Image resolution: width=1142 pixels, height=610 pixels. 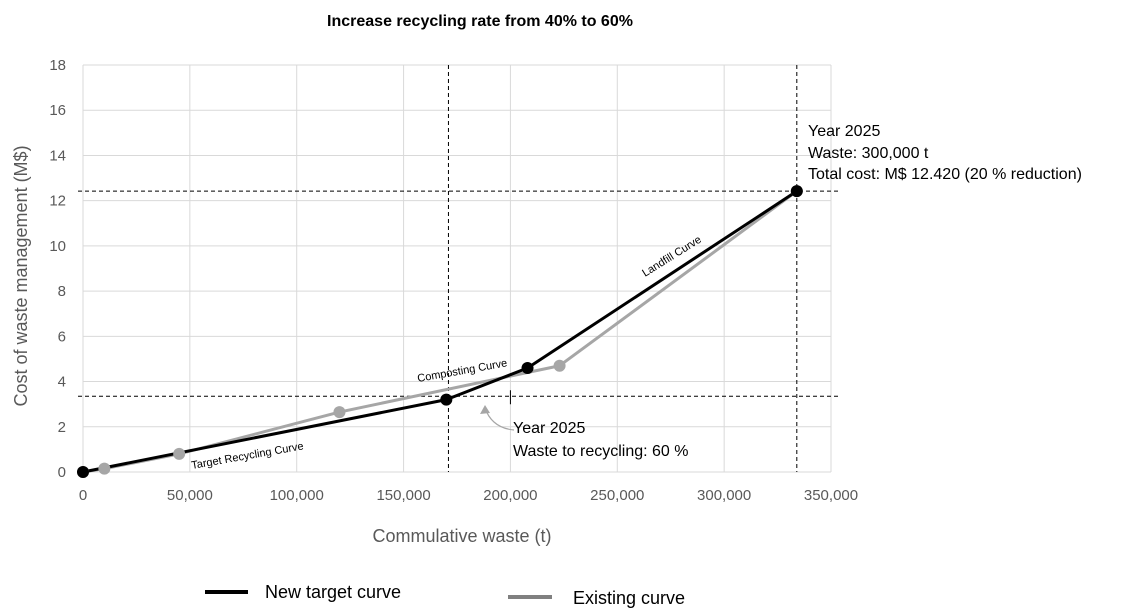 What do you see at coordinates (844, 131) in the screenshot?
I see `annotation-total-cost-line-1: Year 2025` at bounding box center [844, 131].